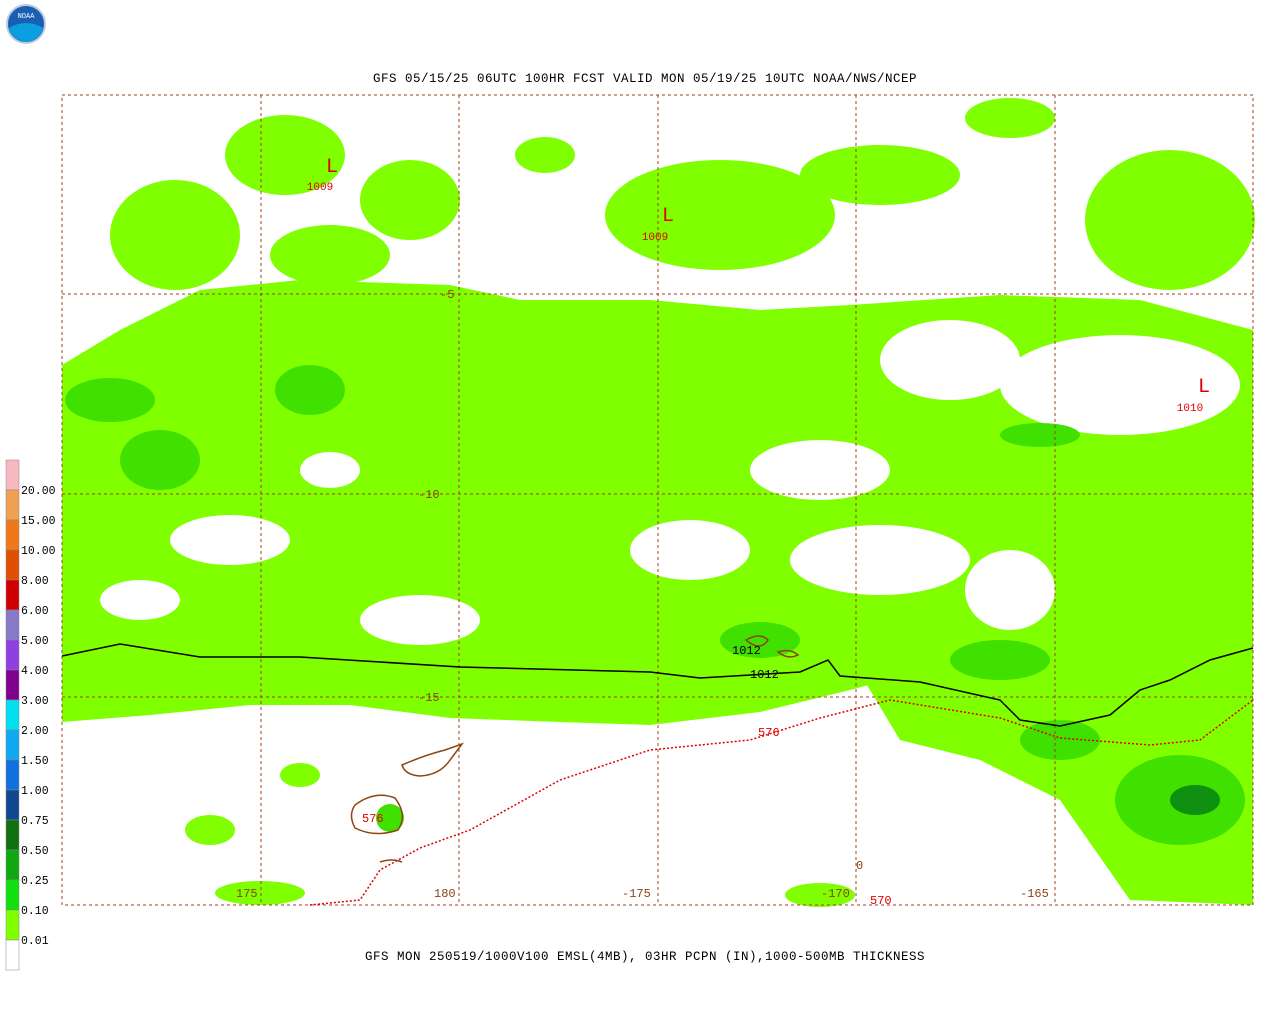 This screenshot has width=1280, height=1024. What do you see at coordinates (575, 749) in the screenshot?
I see `coastline` at bounding box center [575, 749].